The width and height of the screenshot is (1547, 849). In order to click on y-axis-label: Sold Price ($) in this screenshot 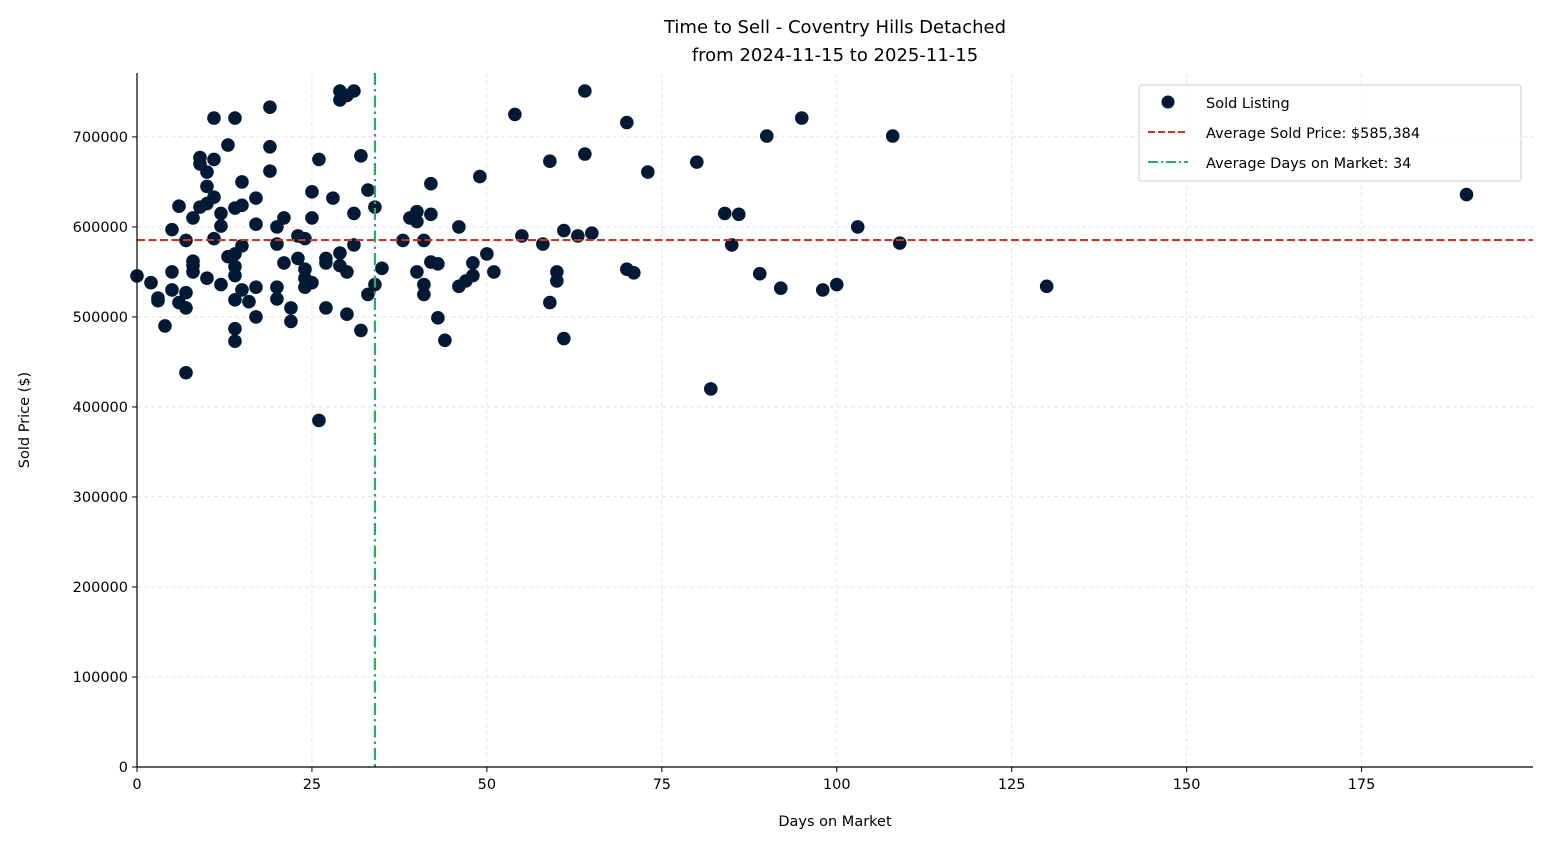, I will do `click(25, 420)`.